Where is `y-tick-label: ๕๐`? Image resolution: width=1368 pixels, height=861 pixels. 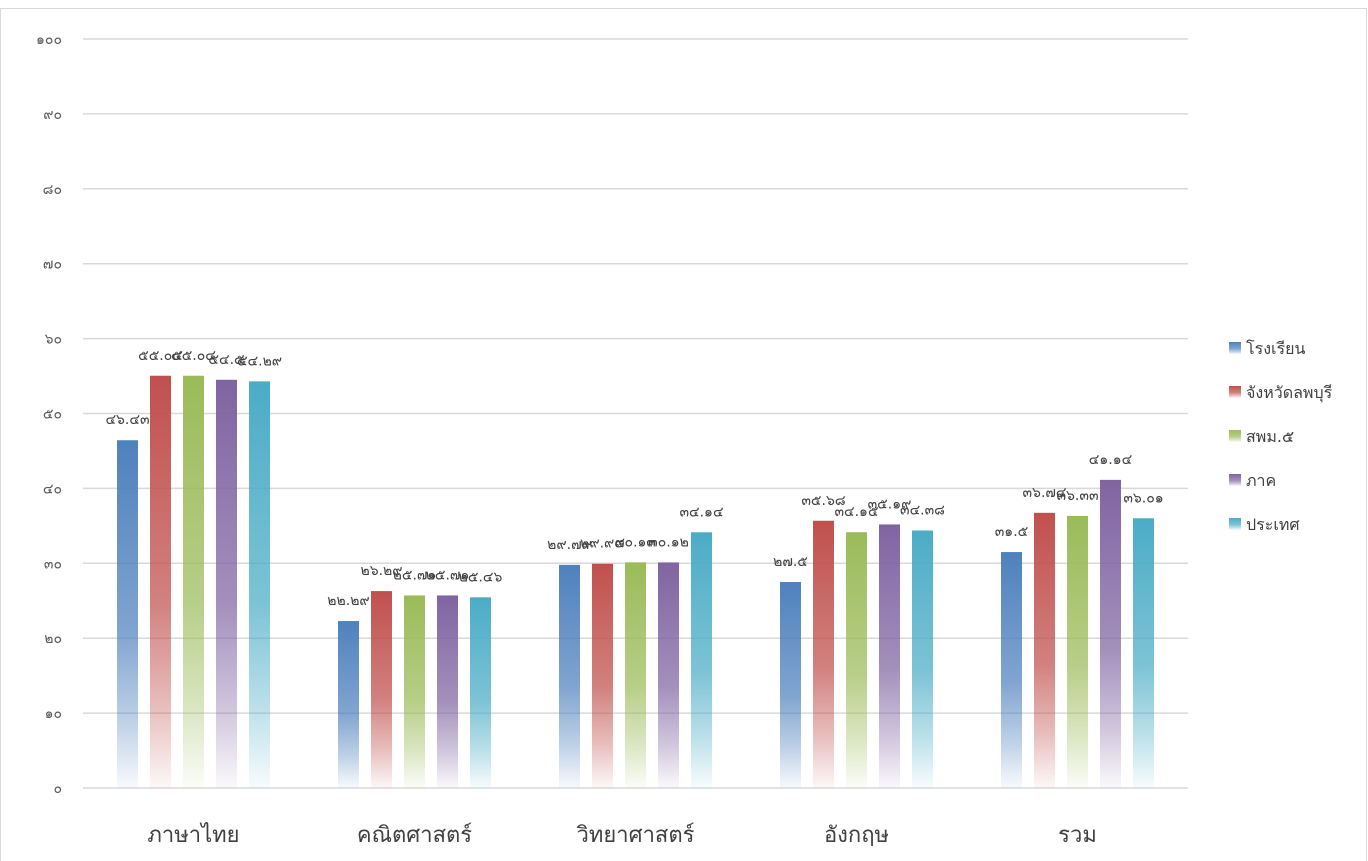 y-tick-label: ๕๐ is located at coordinates (52, 415).